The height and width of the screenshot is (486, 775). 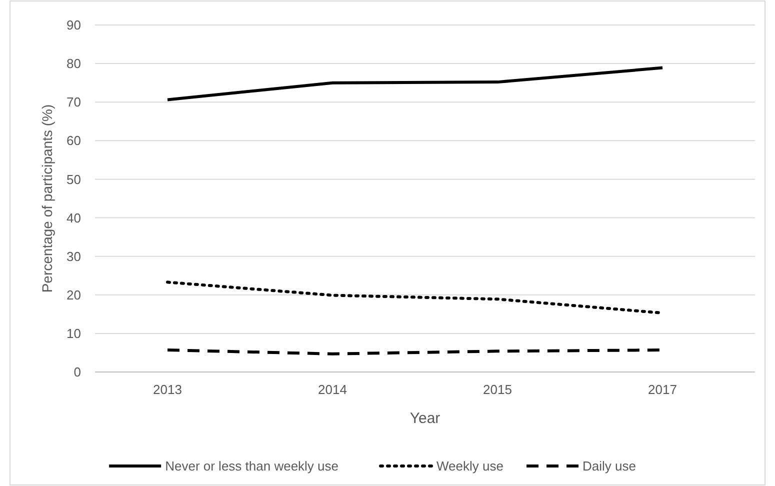 I want to click on y-tick-label: 40, so click(x=73, y=218).